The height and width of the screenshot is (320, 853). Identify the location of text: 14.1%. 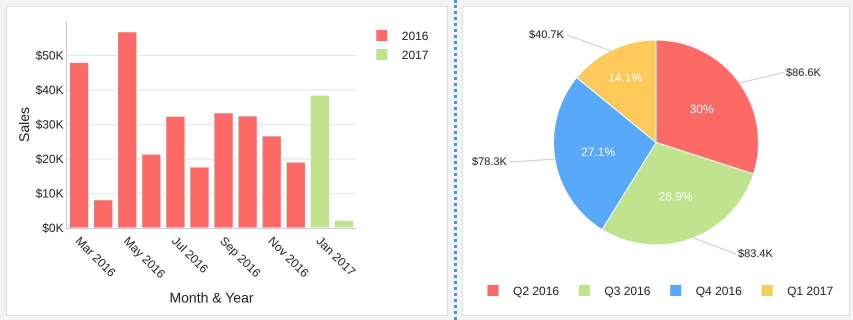
(625, 77).